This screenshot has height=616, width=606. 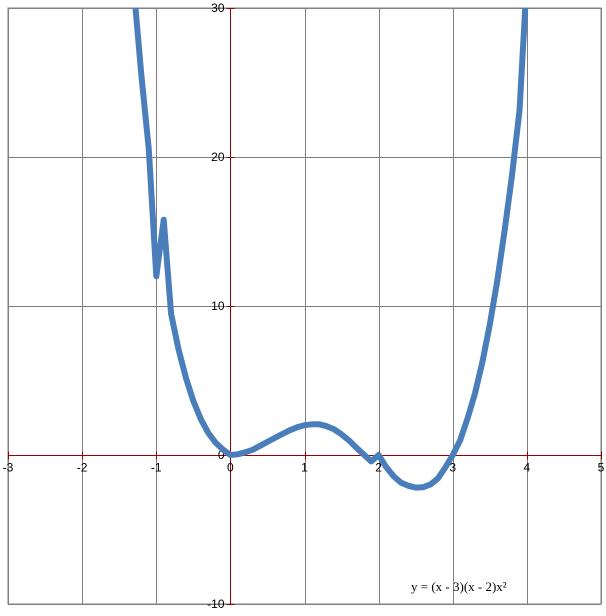 I want to click on y-tick-label: 20, so click(x=218, y=157).